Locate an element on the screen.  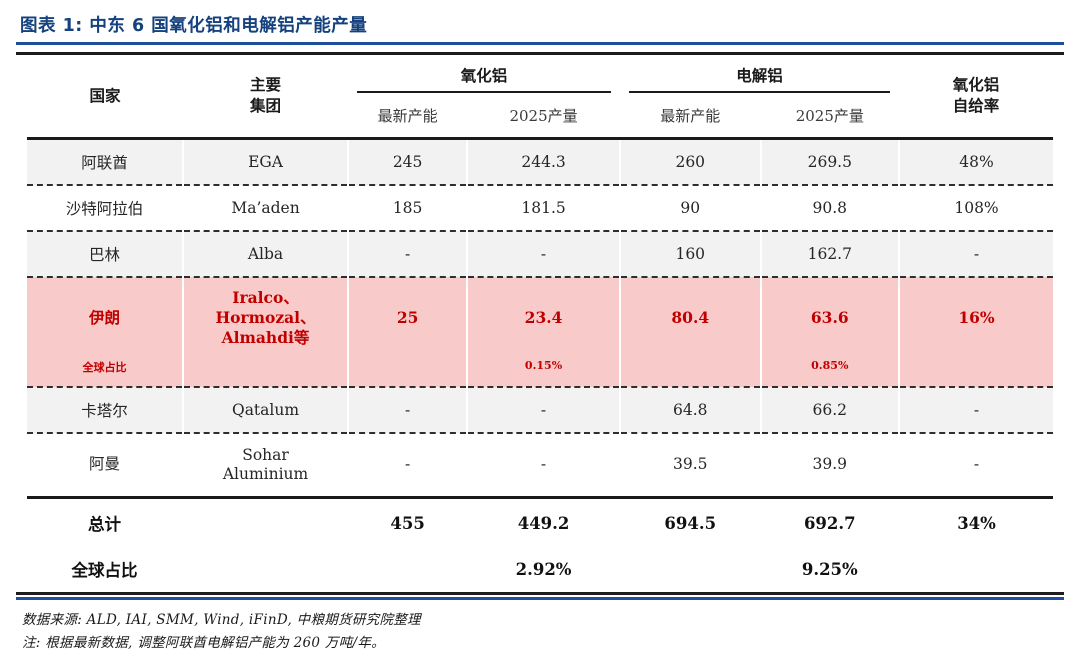
total-self-sufficiency: 34% is located at coordinates (975, 521).